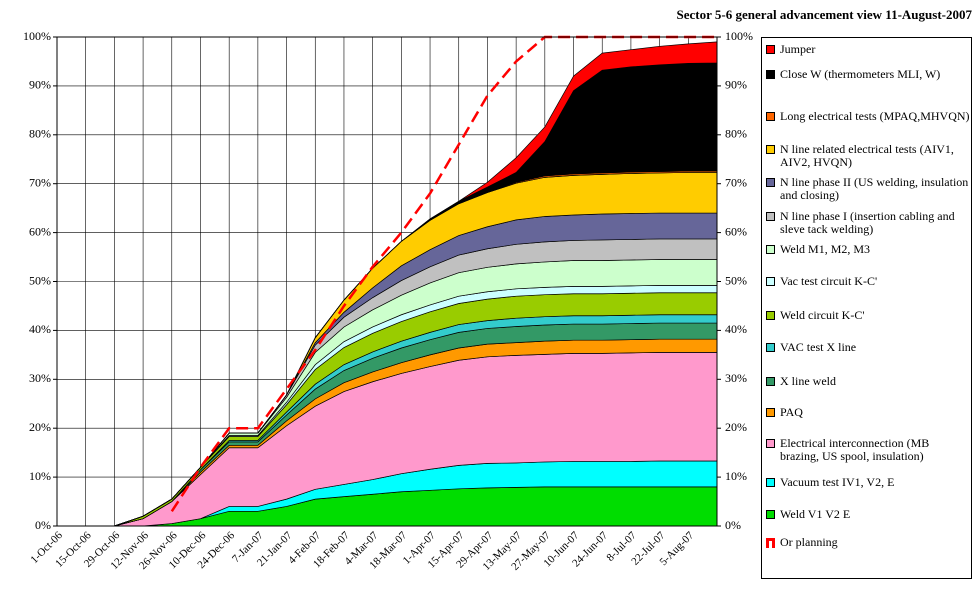 This screenshot has height=592, width=977. I want to click on legend-item: Jumper, so click(868, 49).